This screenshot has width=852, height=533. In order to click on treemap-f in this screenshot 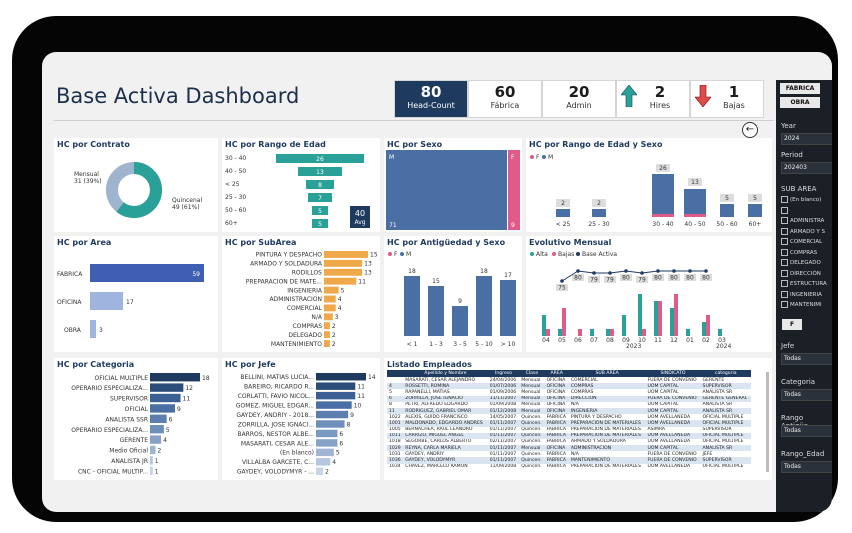, I will do `click(514, 190)`.